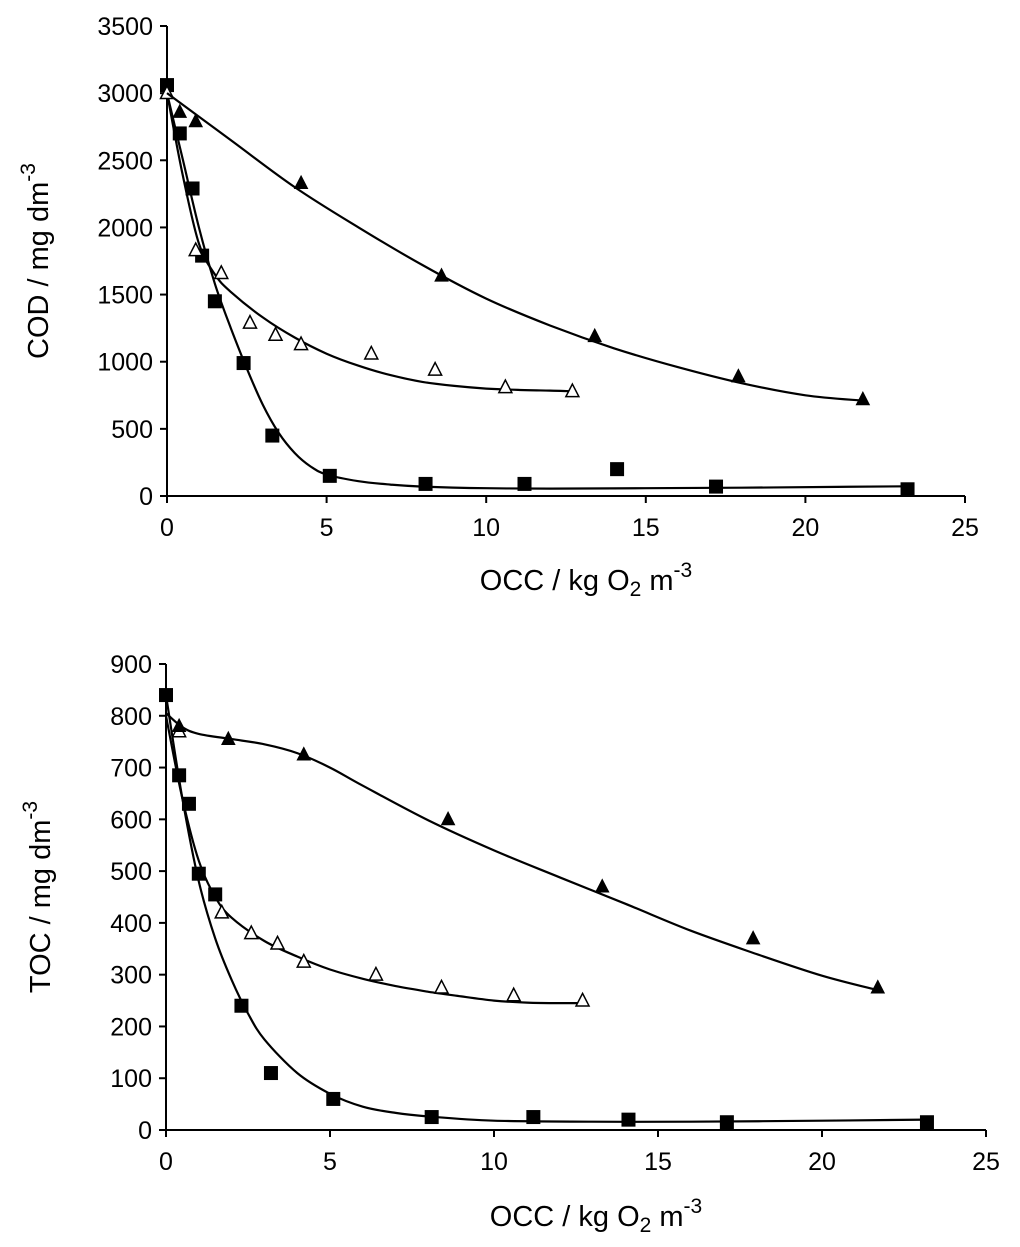 Image resolution: width=1020 pixels, height=1247 pixels. What do you see at coordinates (167, 528) in the screenshot?
I see `cod-x-tick-label: 0` at bounding box center [167, 528].